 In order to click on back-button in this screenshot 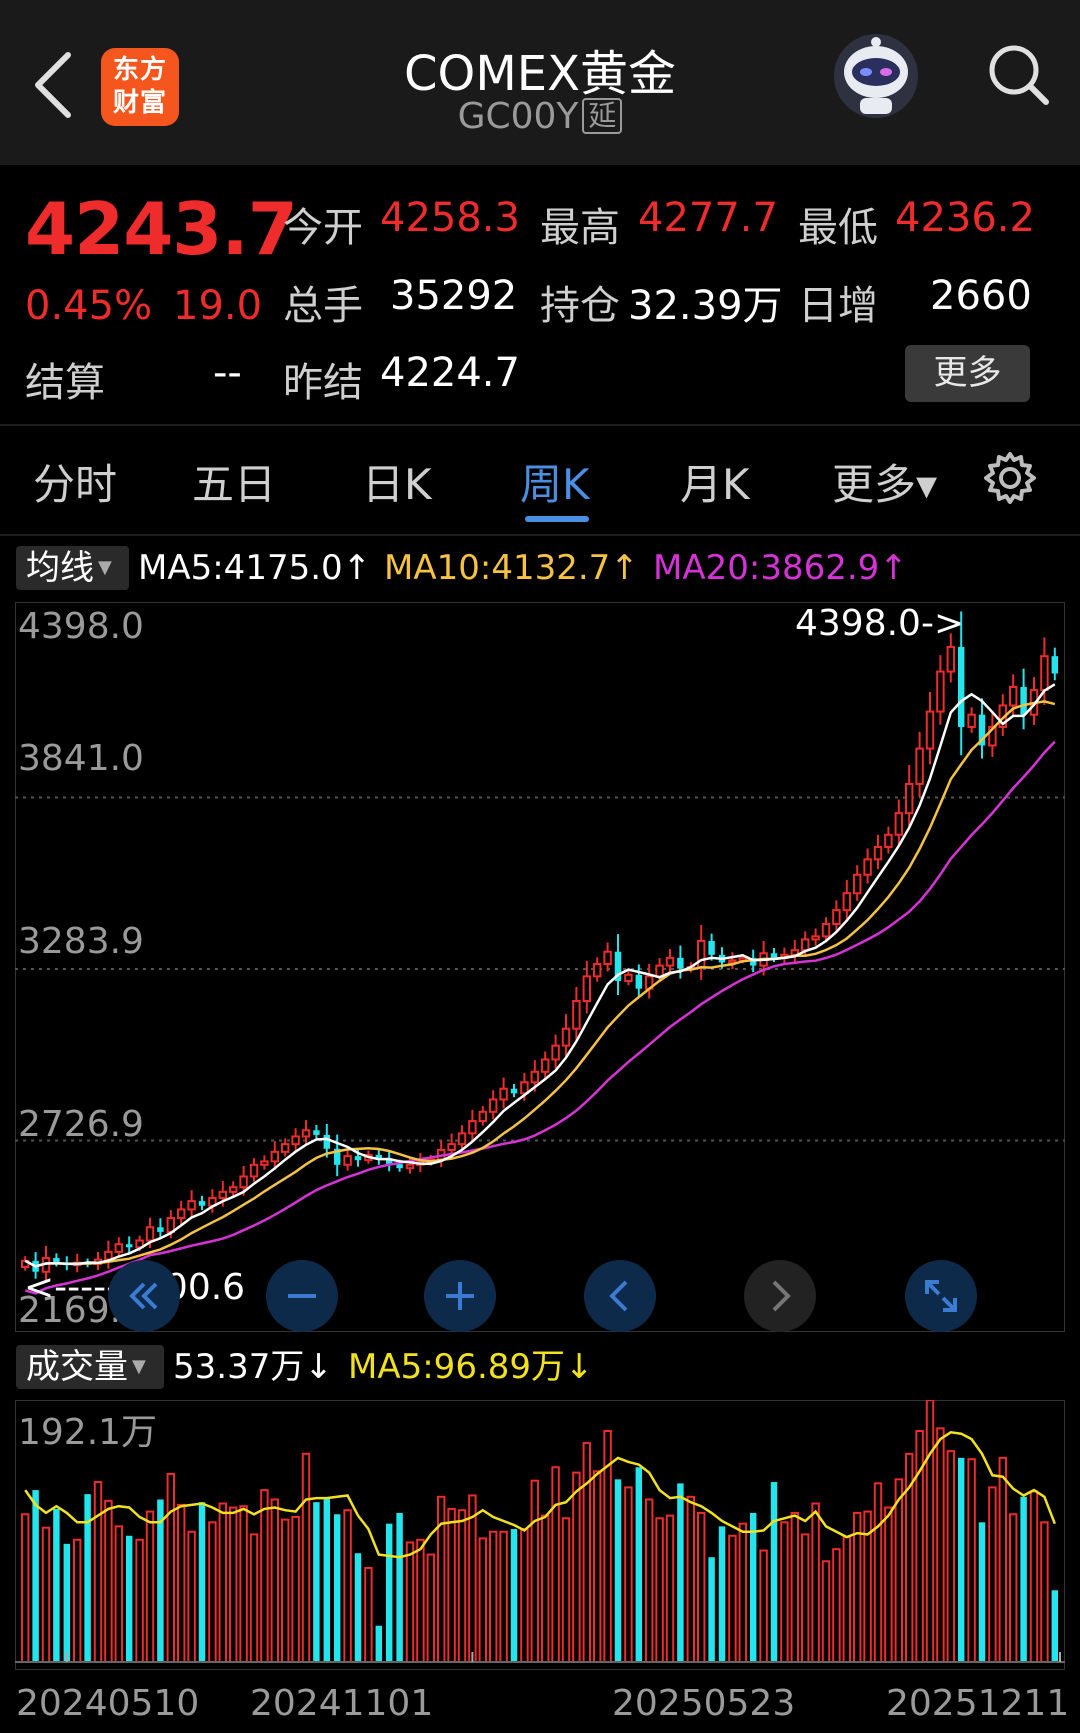, I will do `click(55, 85)`.